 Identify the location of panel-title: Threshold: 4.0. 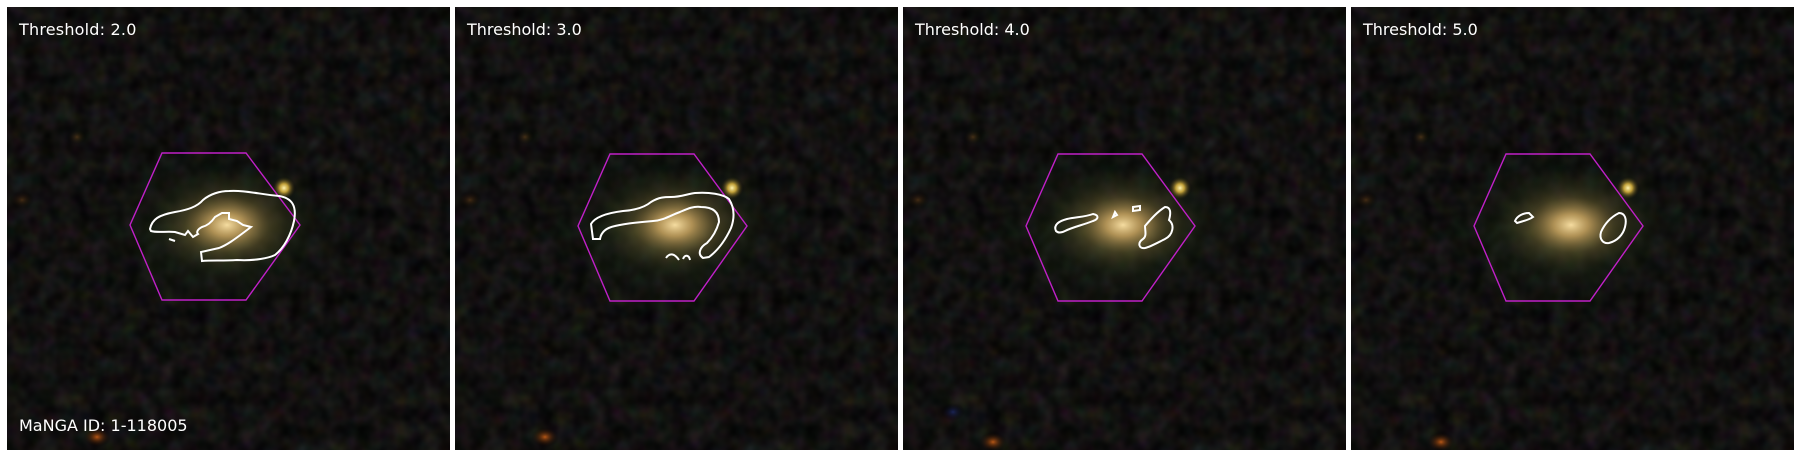
(972, 29).